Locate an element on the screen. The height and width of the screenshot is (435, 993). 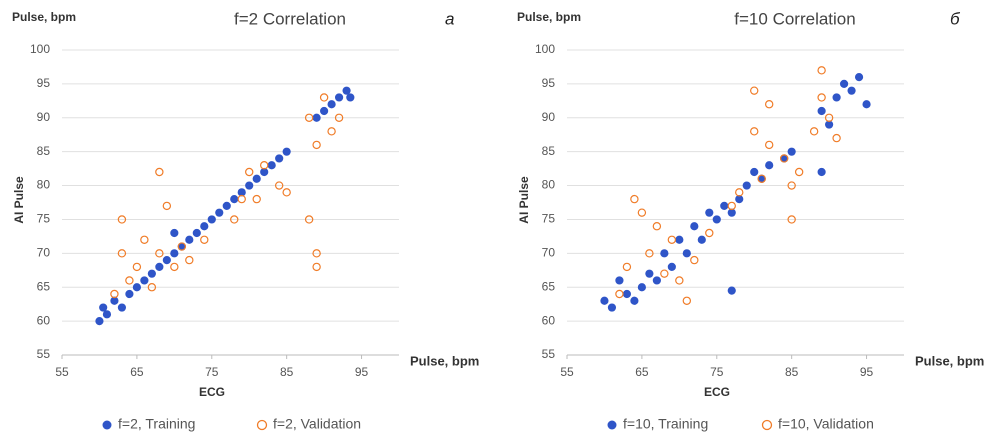
y-tick-label: 95 is located at coordinates (44, 83).